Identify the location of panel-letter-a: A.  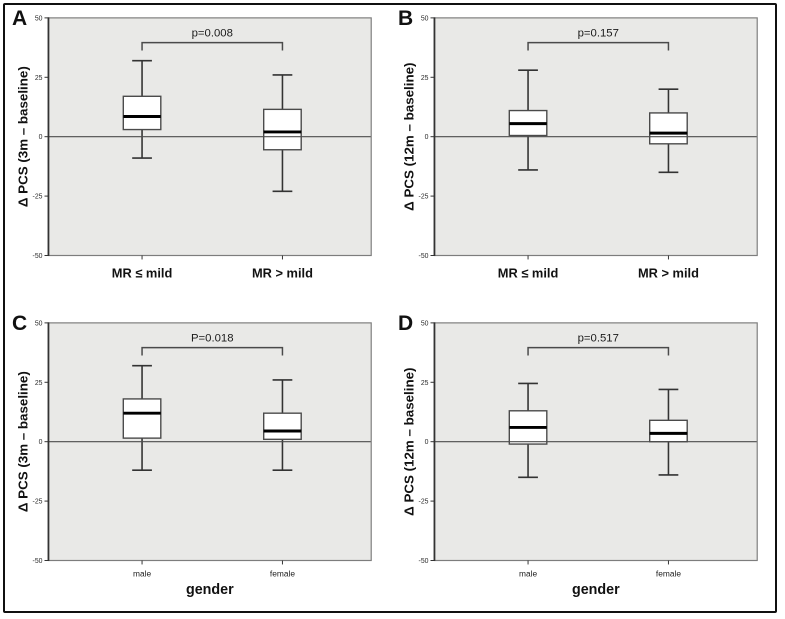
(20, 18).